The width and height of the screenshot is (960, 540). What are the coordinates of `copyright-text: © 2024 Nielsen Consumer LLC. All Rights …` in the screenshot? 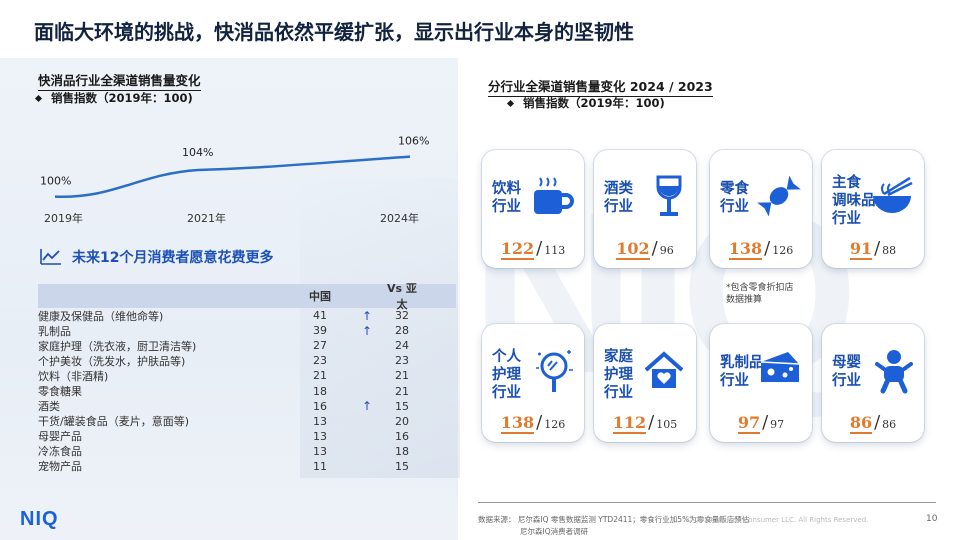 It's located at (777, 520).